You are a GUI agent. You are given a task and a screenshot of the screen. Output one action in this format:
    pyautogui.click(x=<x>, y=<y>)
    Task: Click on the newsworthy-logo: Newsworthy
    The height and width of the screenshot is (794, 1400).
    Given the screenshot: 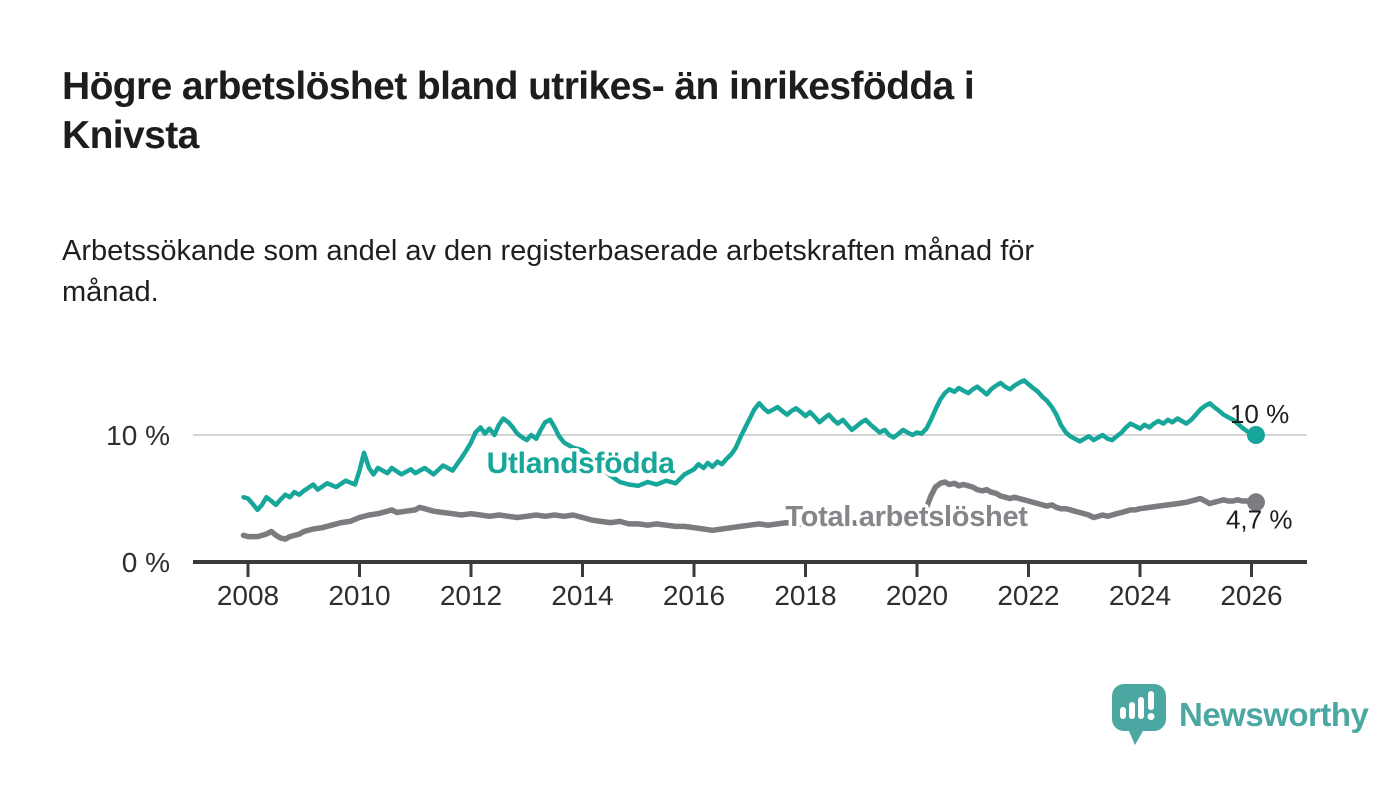 What is the action you would take?
    pyautogui.click(x=1240, y=715)
    